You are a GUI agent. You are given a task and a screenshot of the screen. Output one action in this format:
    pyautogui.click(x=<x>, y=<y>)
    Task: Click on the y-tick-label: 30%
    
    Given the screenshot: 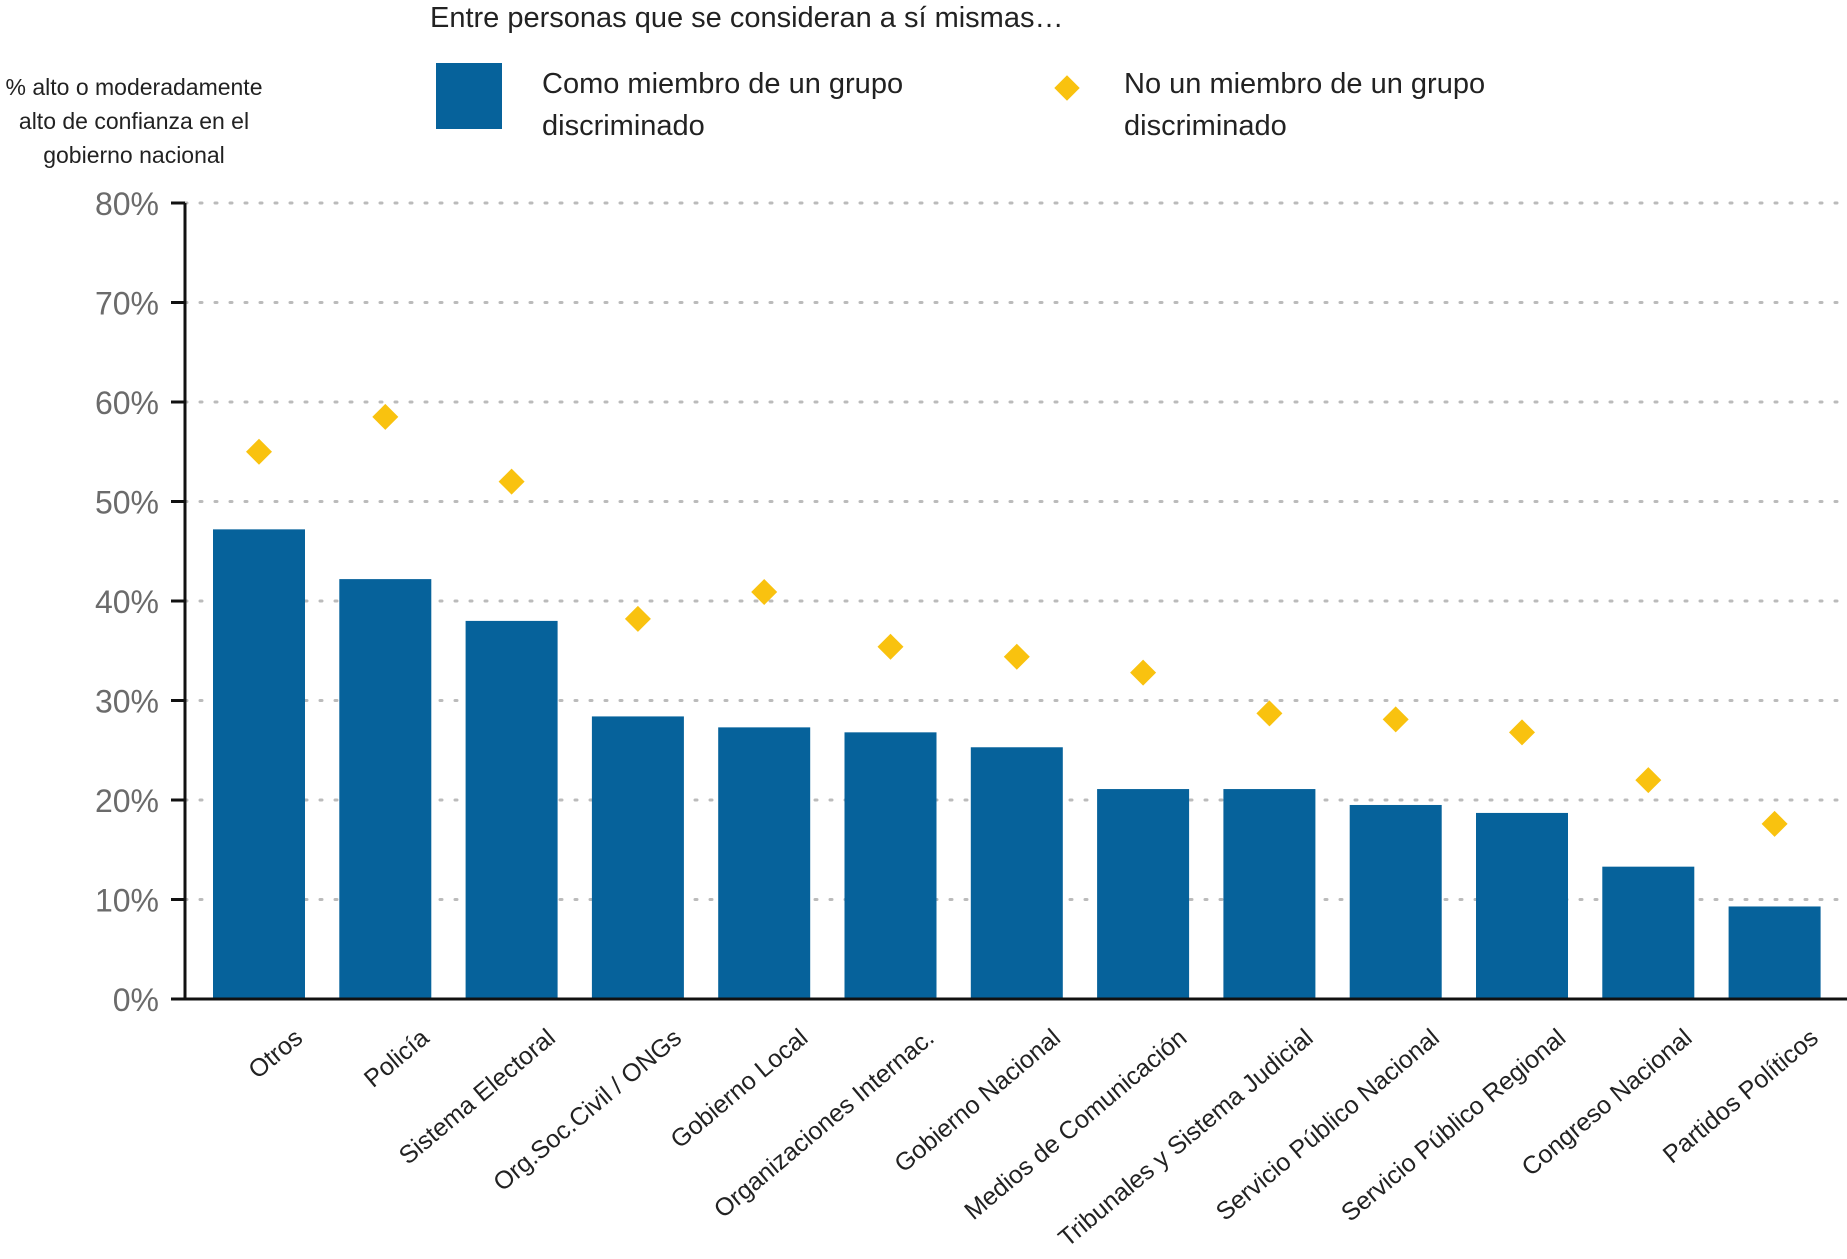 What is the action you would take?
    pyautogui.click(x=127, y=702)
    